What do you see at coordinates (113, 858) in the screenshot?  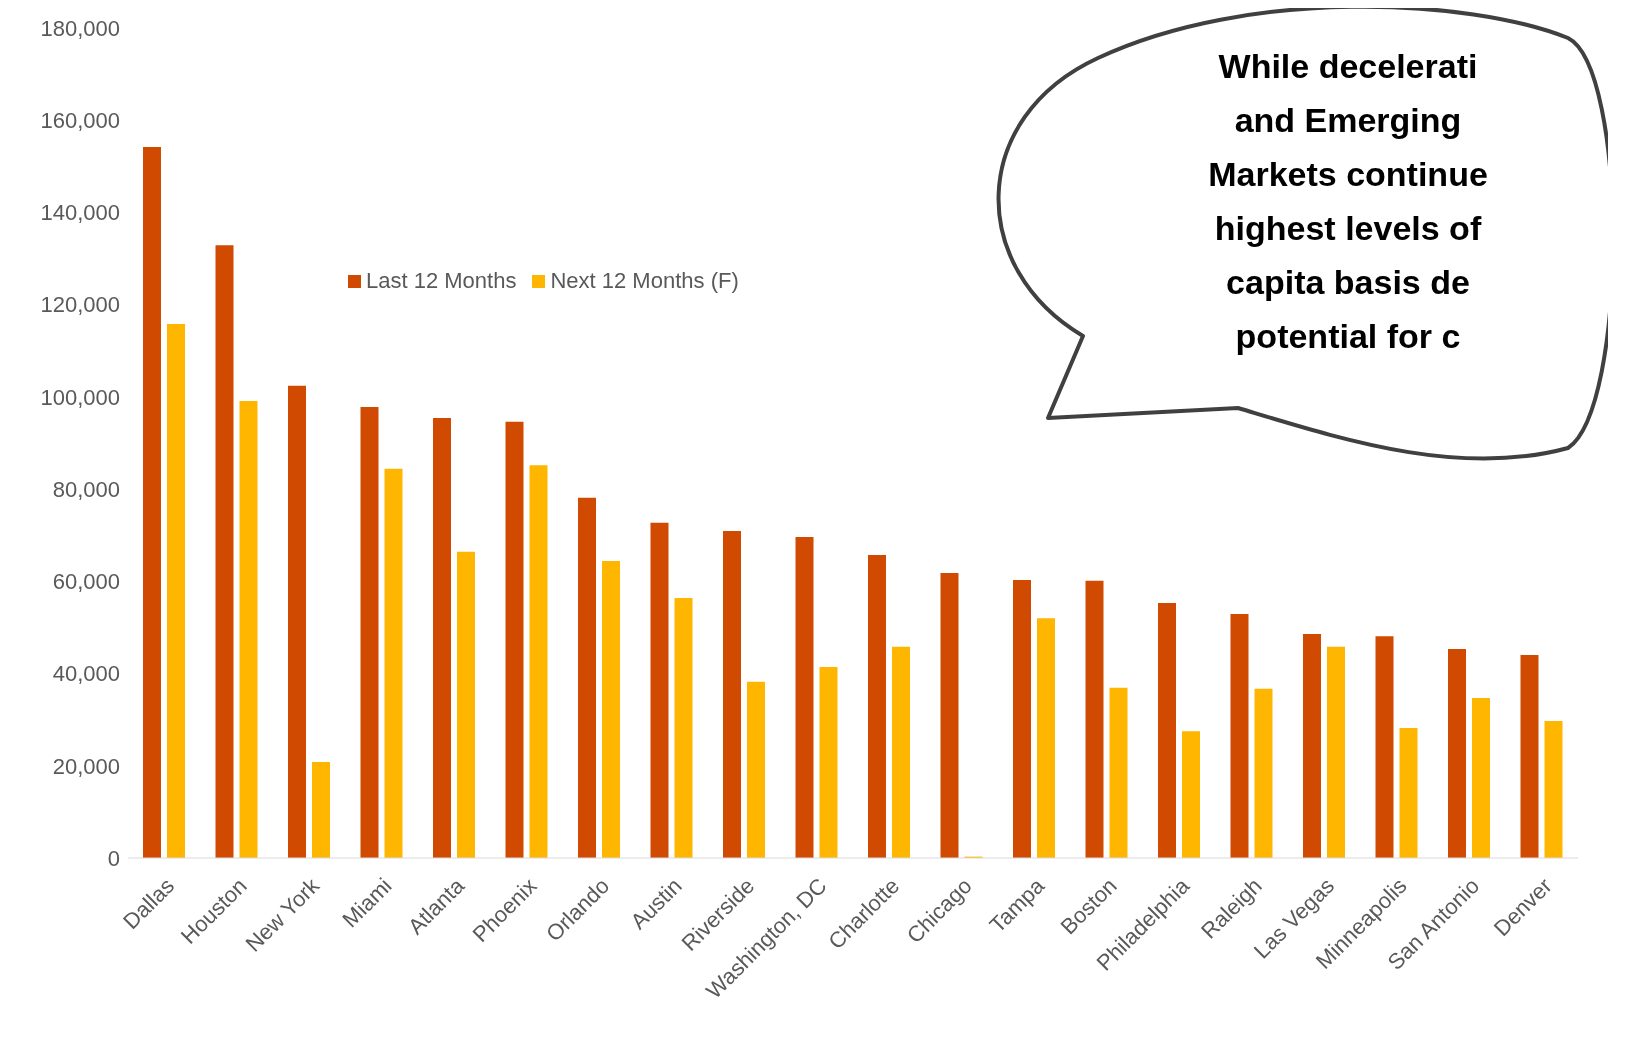 I see `y-tick-label: 0` at bounding box center [113, 858].